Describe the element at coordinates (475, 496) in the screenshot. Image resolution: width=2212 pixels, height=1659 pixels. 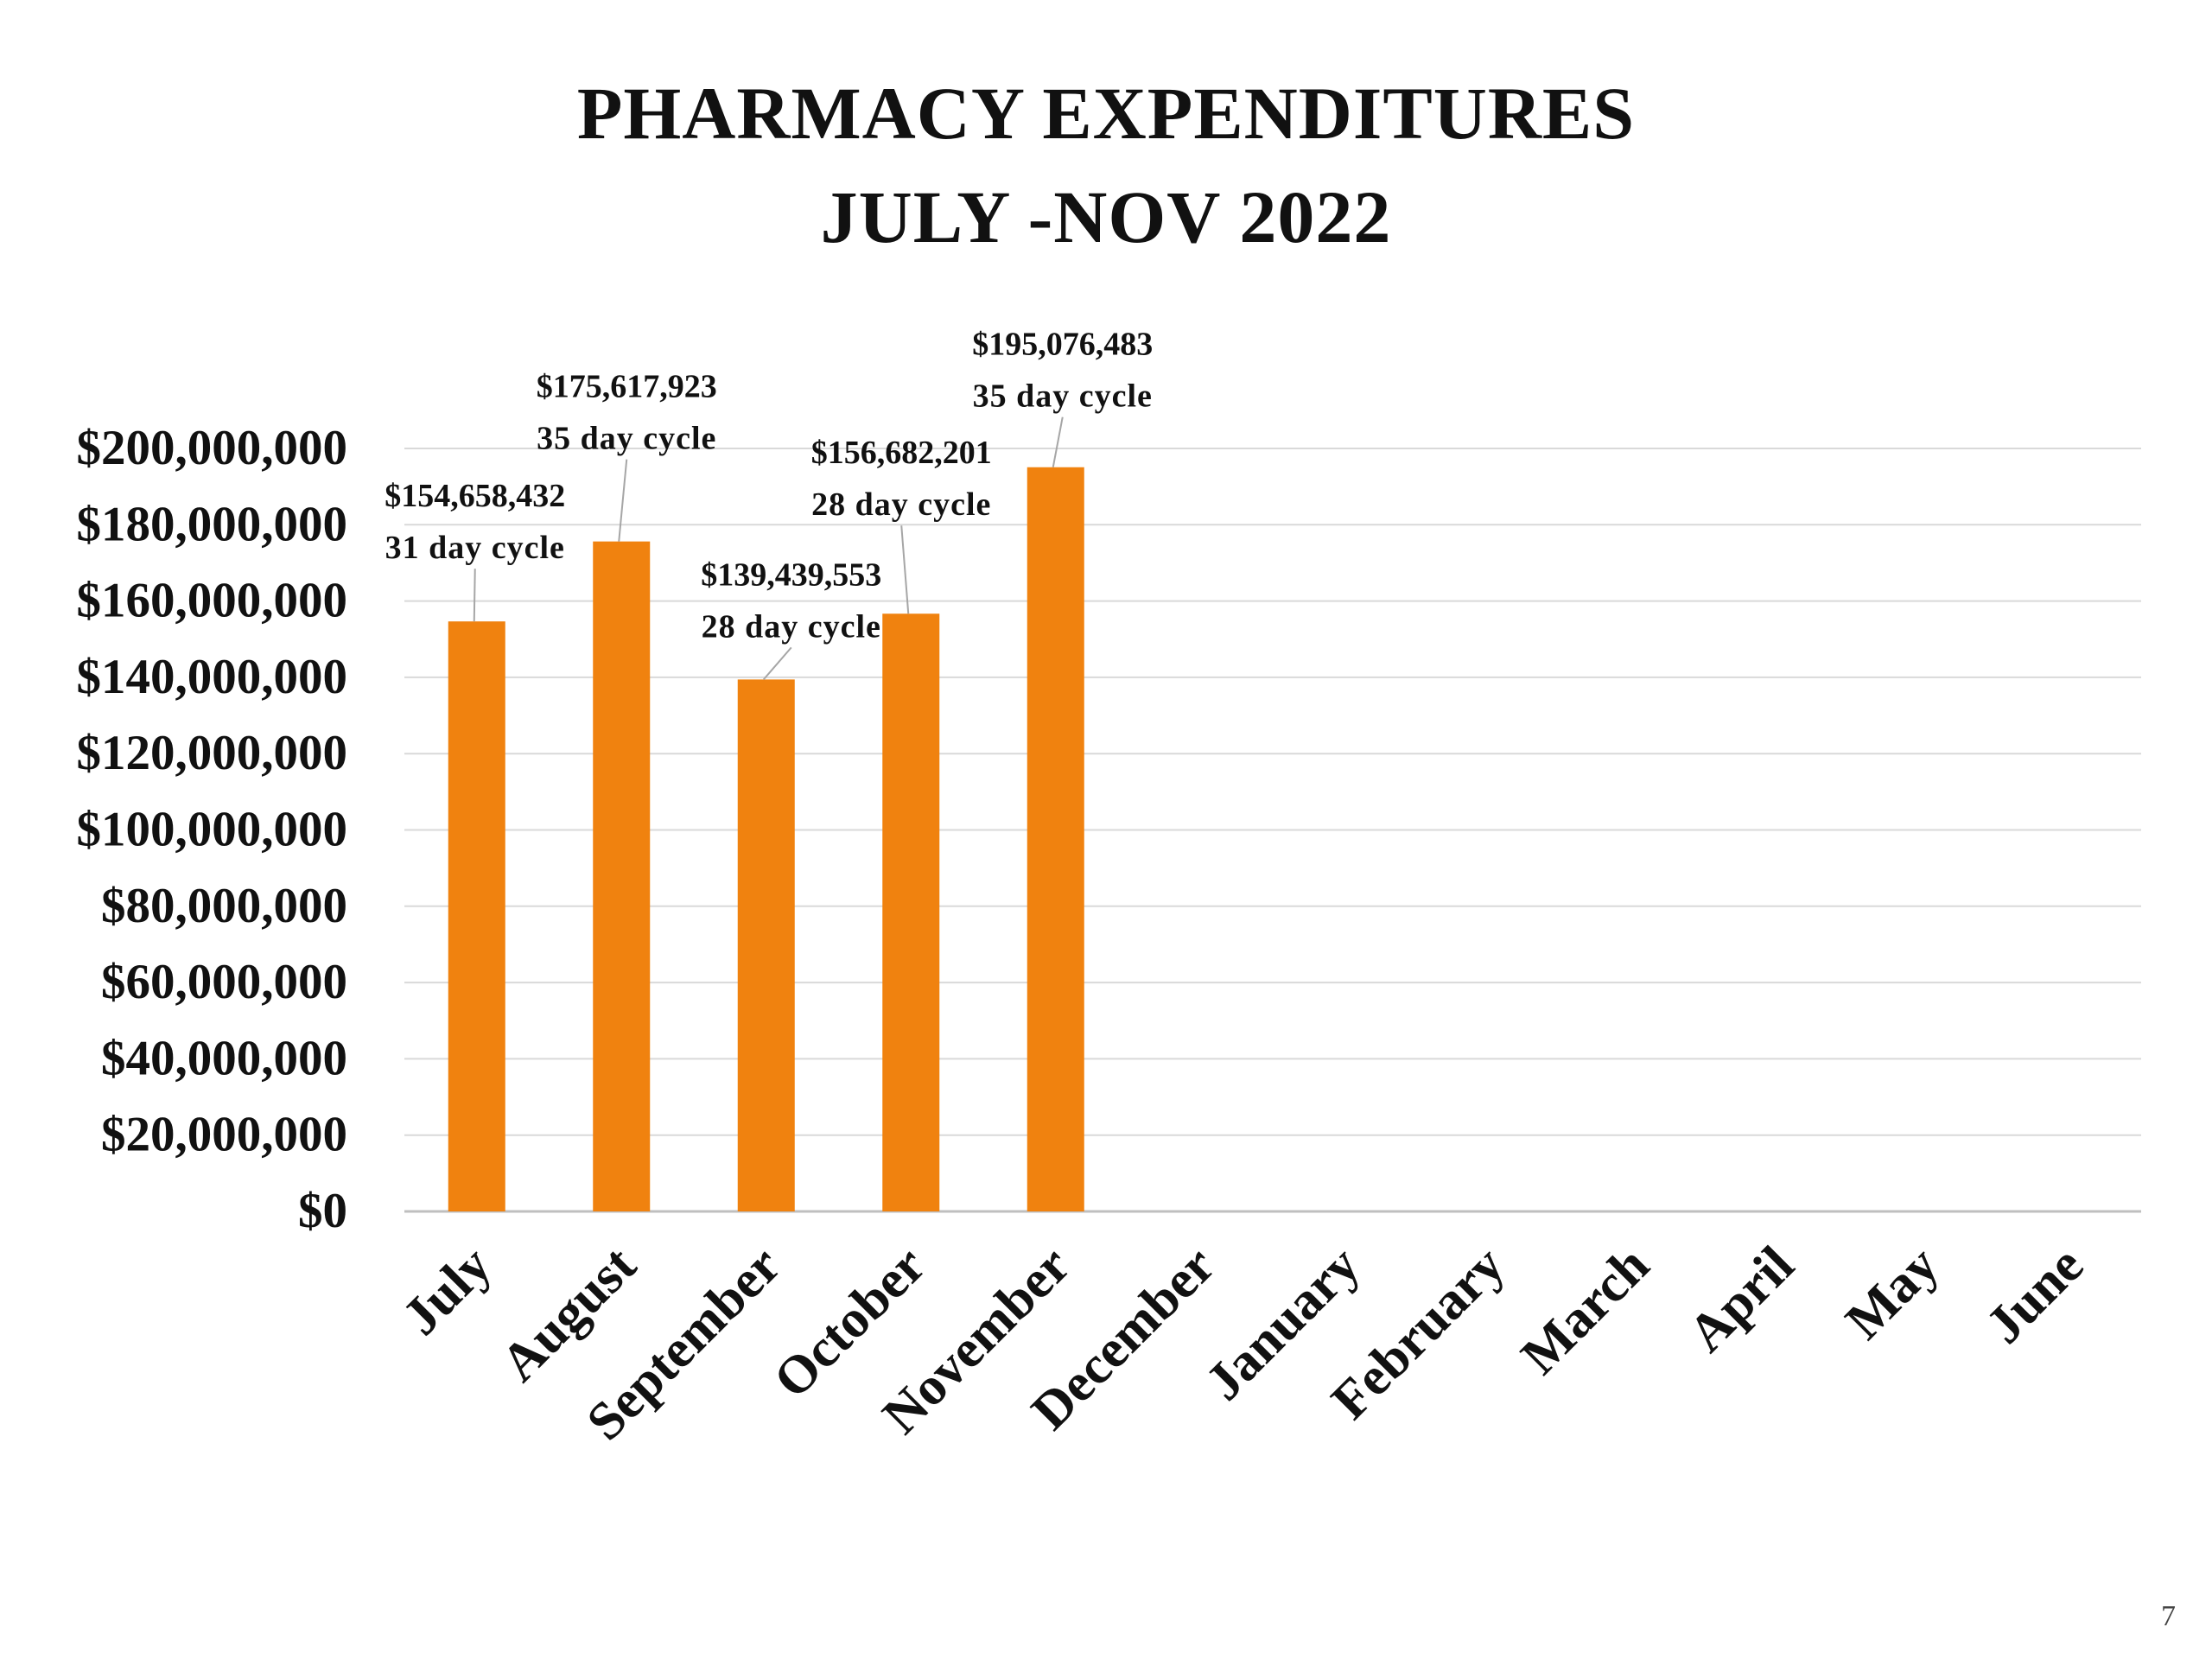
I see `data-label-value: $154,658,432` at that location.